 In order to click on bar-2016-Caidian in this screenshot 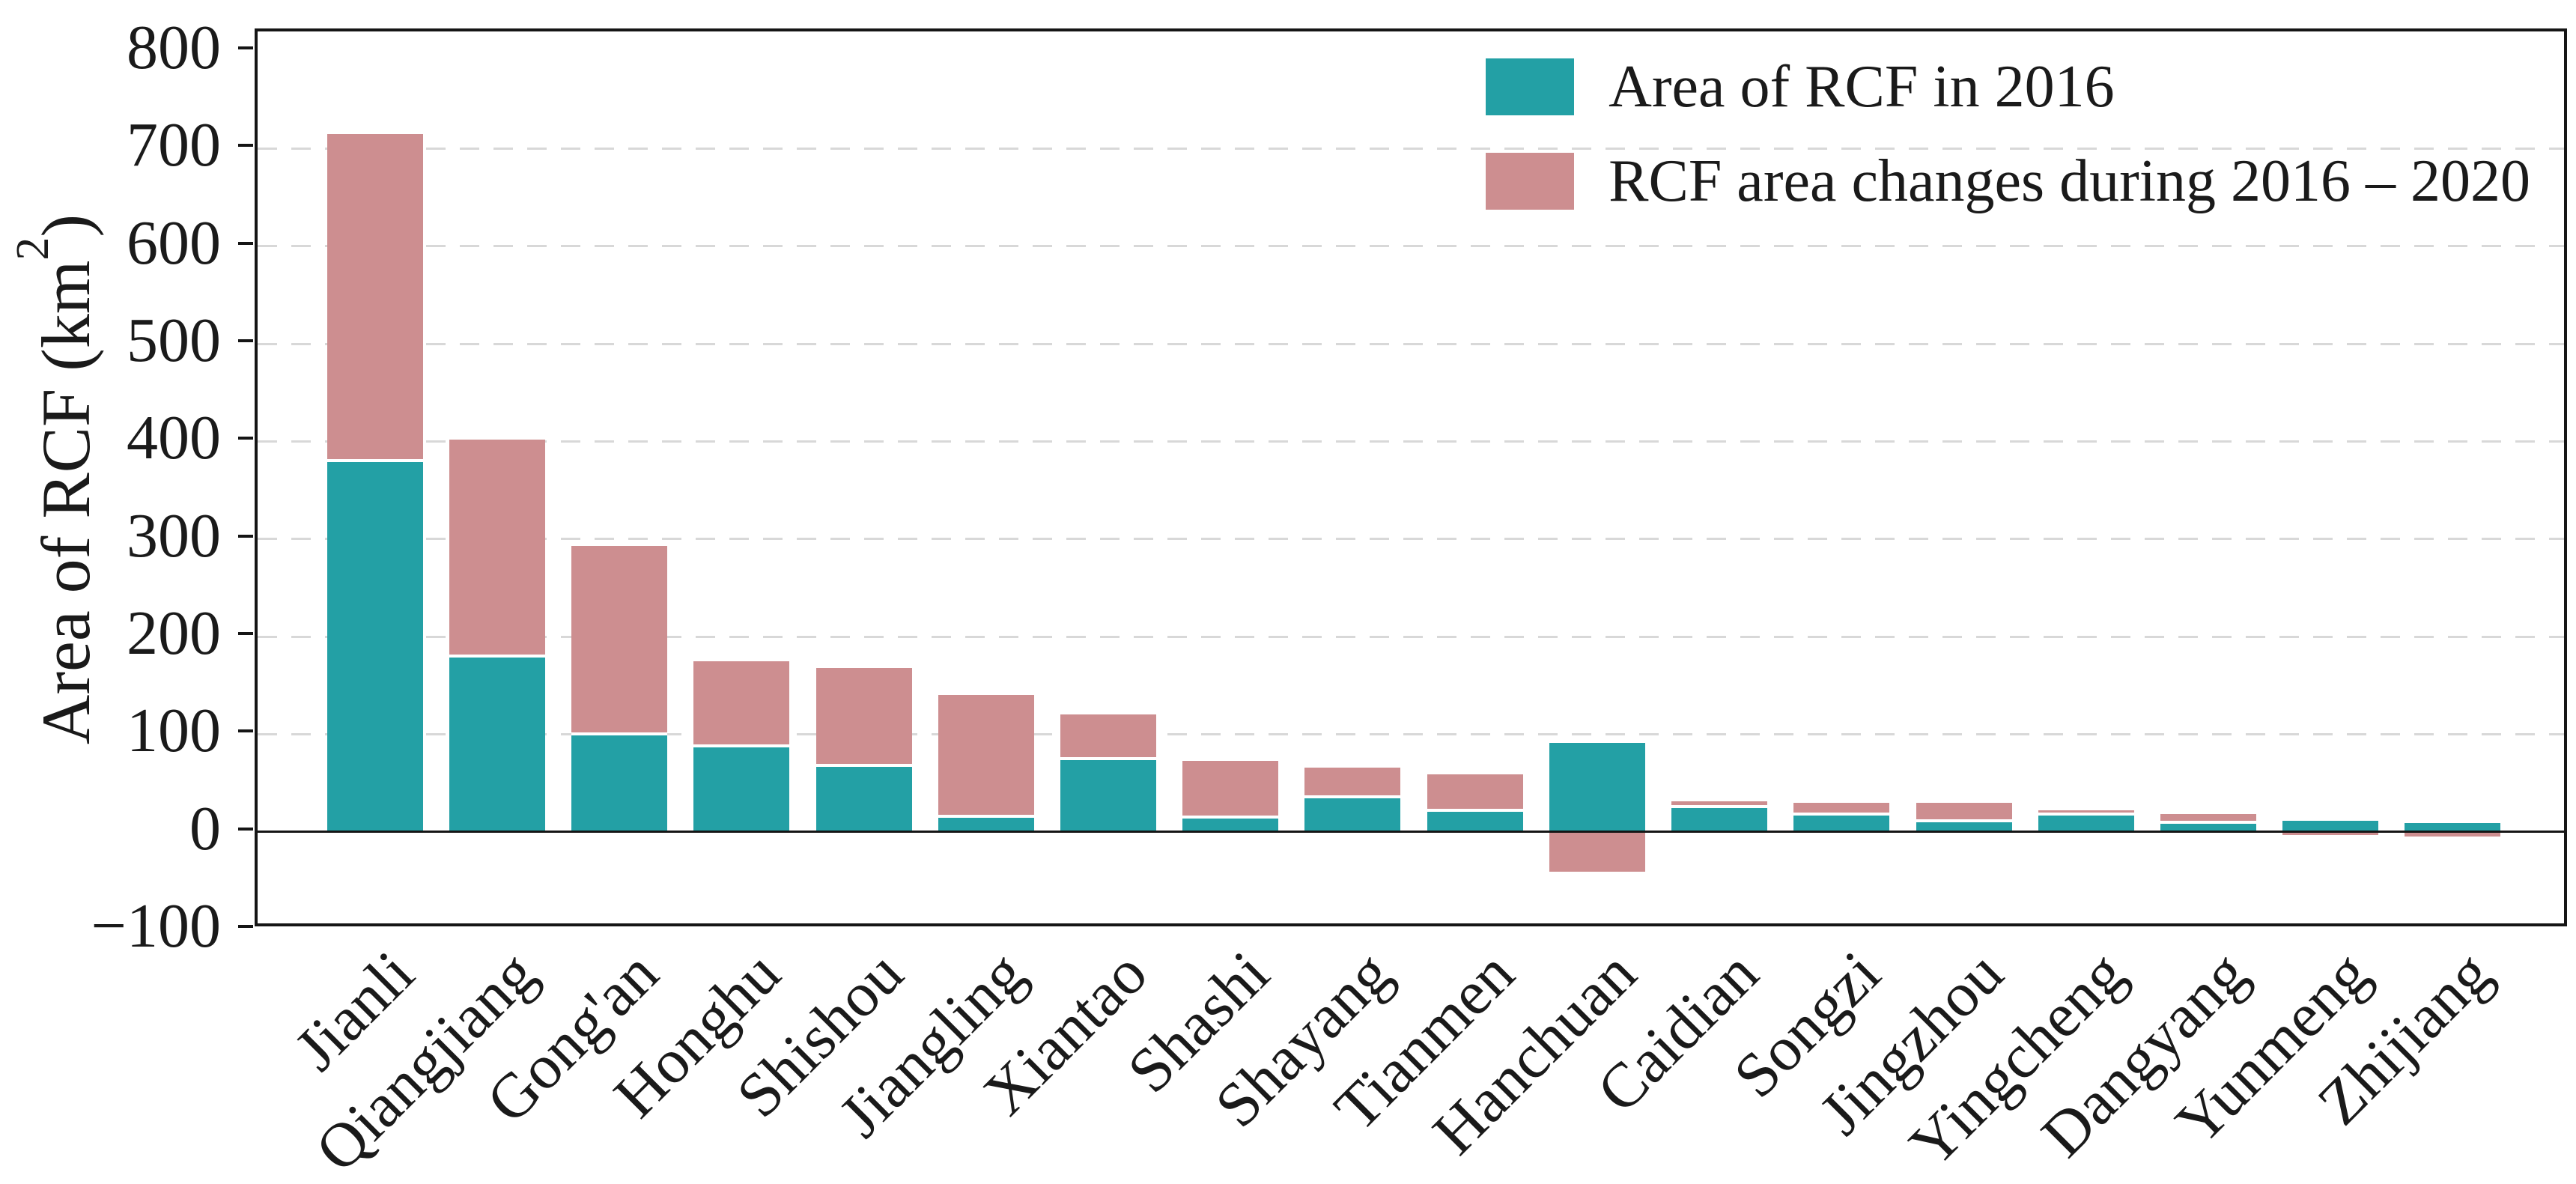, I will do `click(1719, 819)`.